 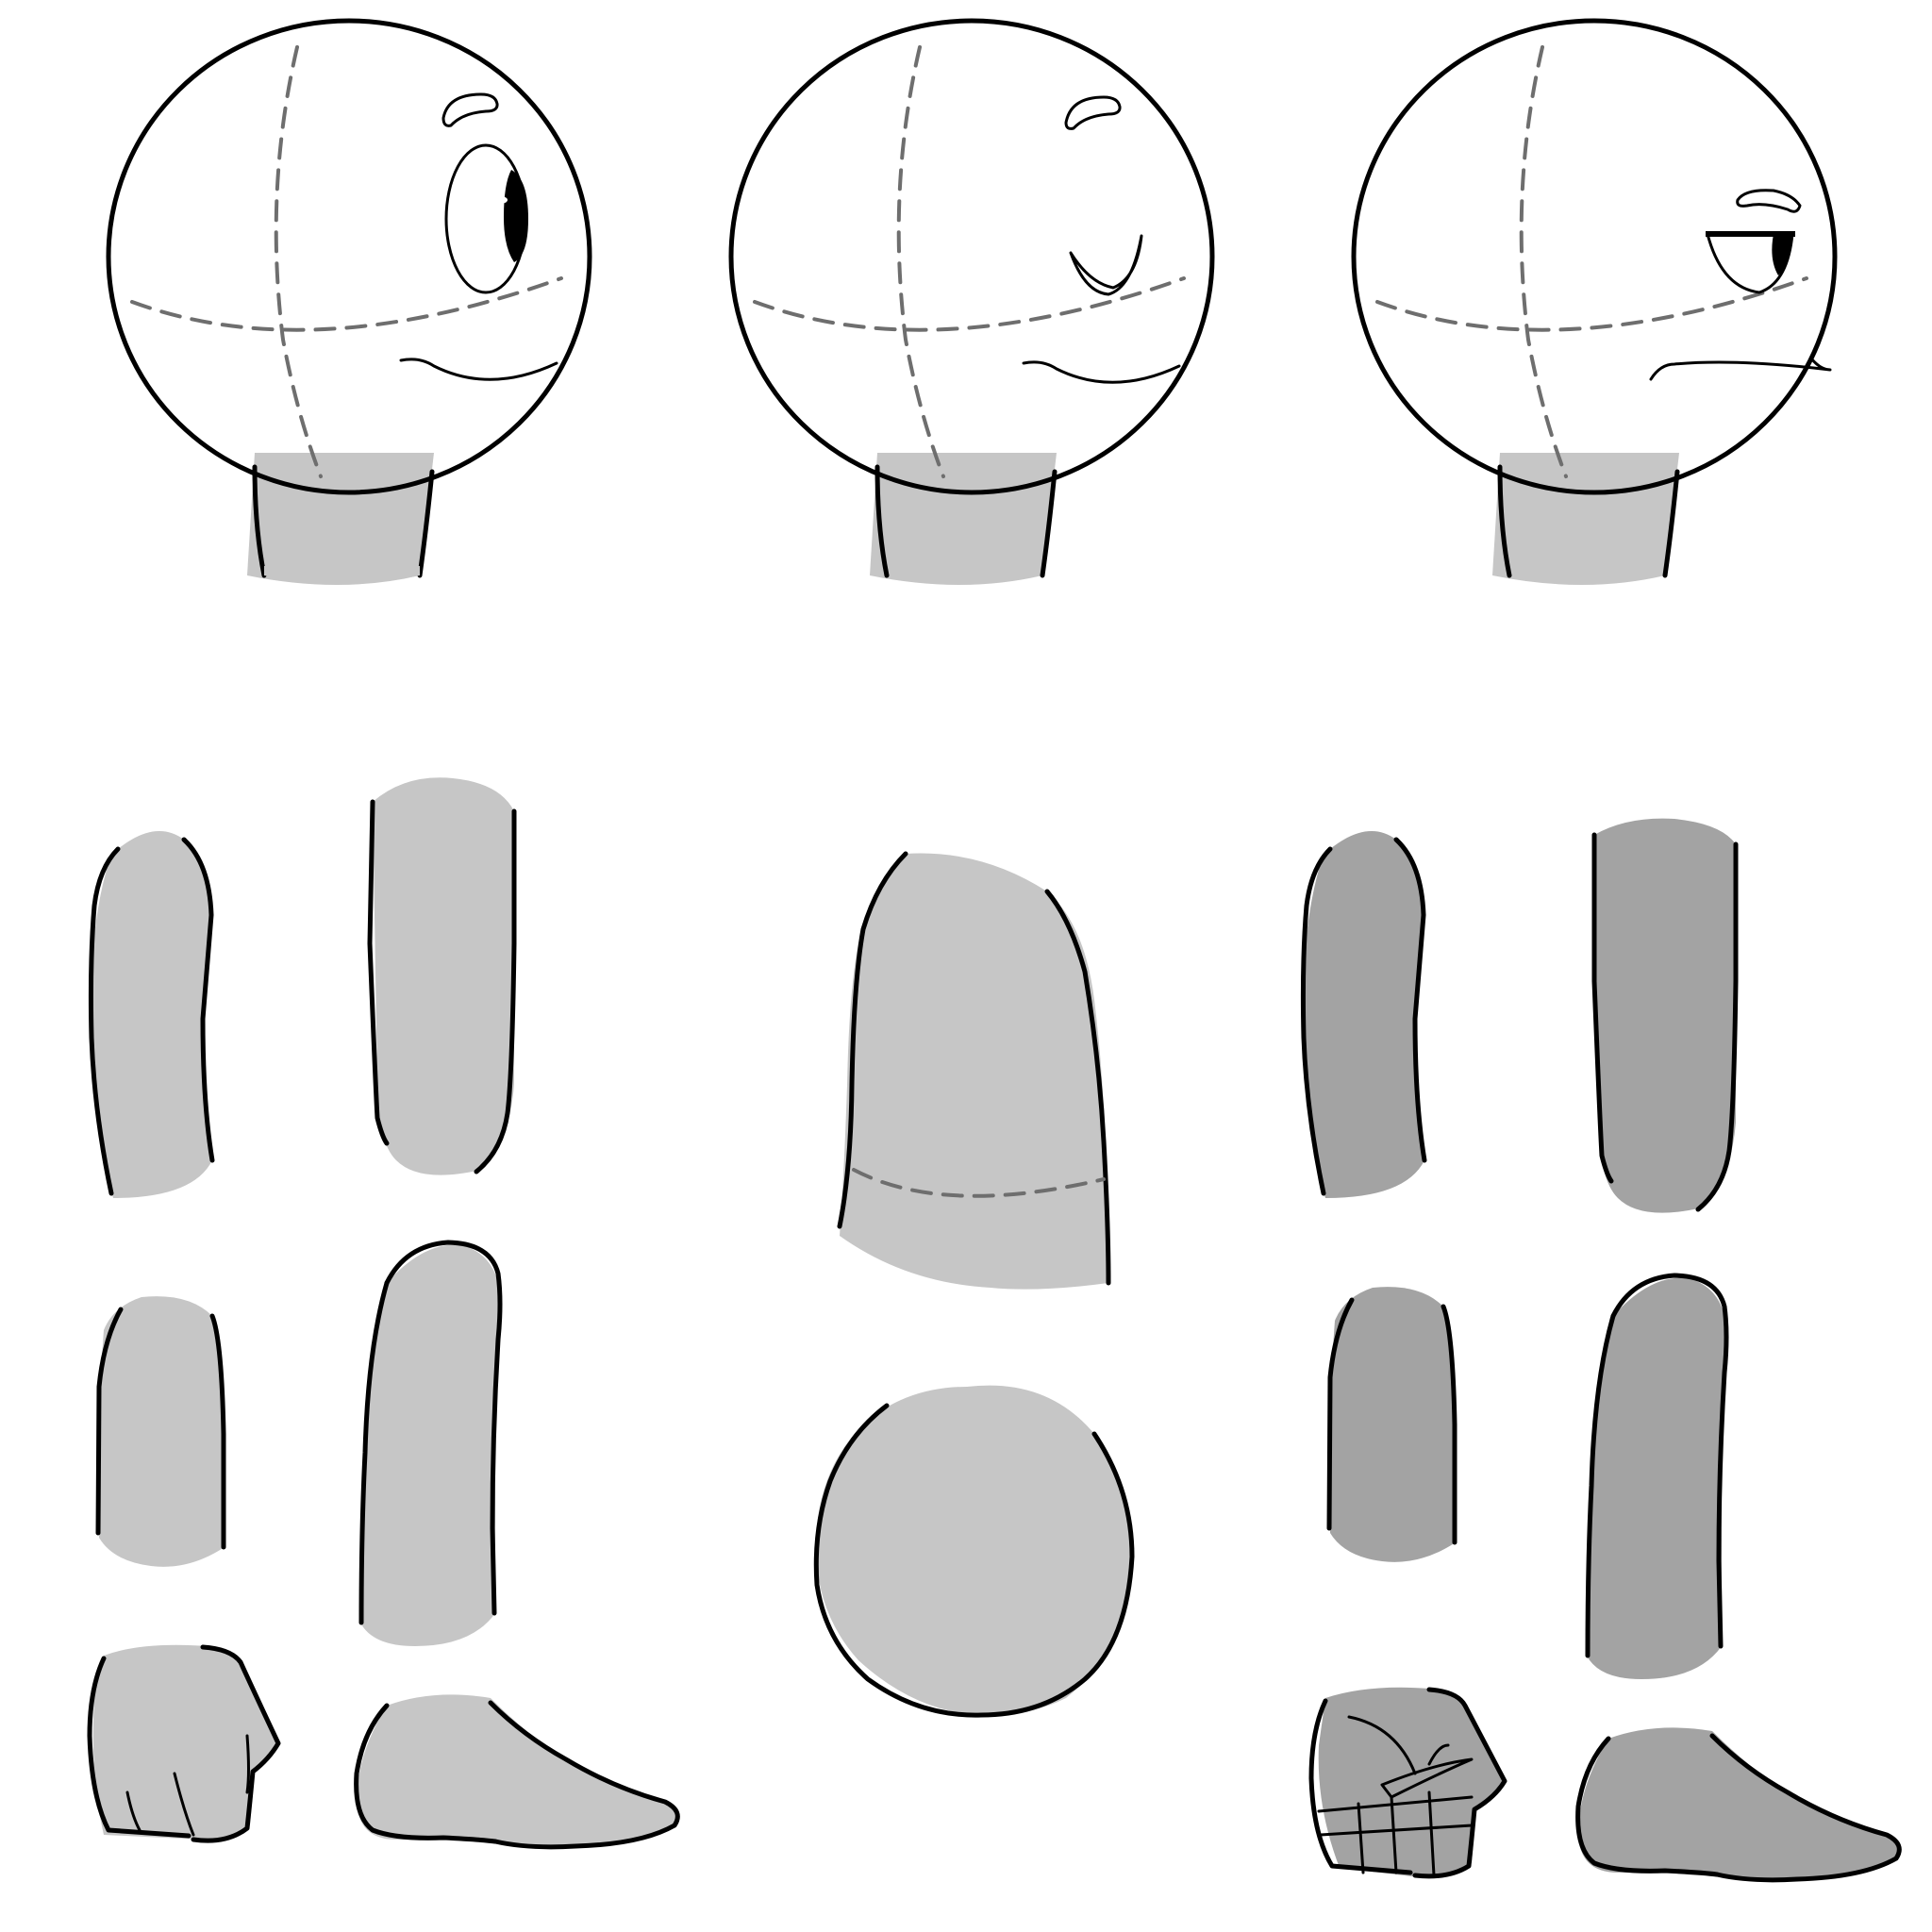 What do you see at coordinates (1395, 1834) in the screenshot?
I see `fist-finger-lines` at bounding box center [1395, 1834].